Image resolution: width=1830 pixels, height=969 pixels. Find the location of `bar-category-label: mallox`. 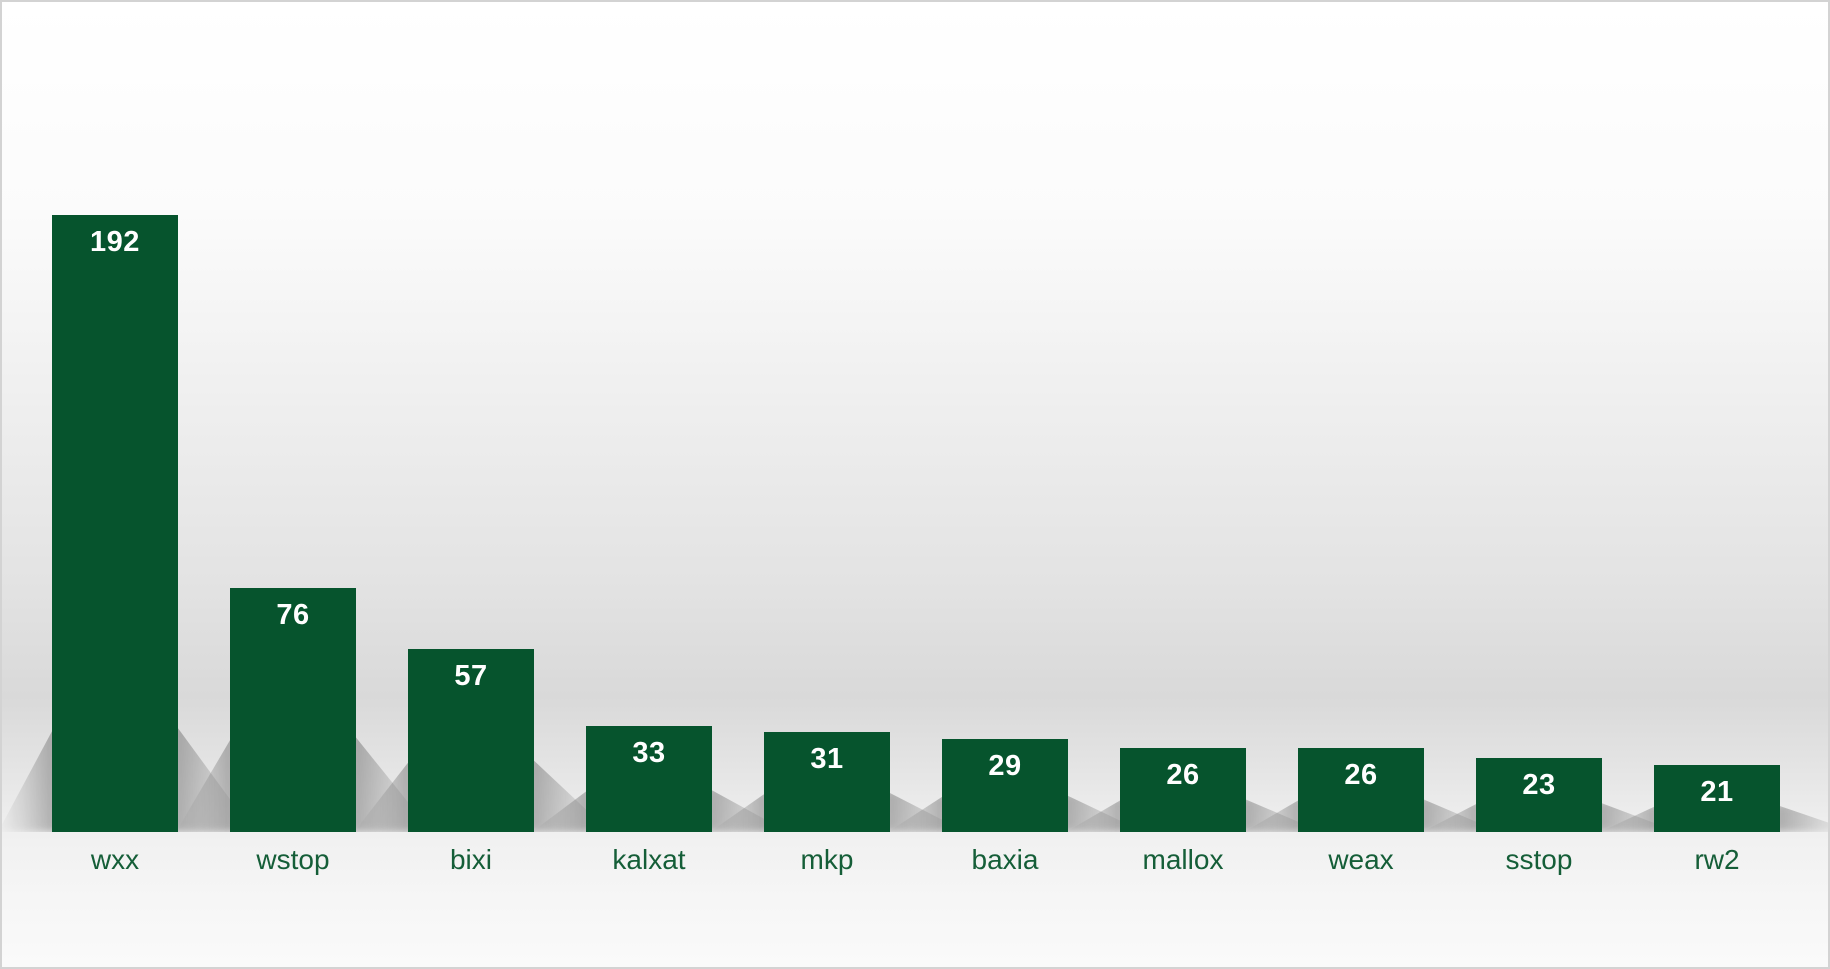

bar-category-label: mallox is located at coordinates (1183, 859).